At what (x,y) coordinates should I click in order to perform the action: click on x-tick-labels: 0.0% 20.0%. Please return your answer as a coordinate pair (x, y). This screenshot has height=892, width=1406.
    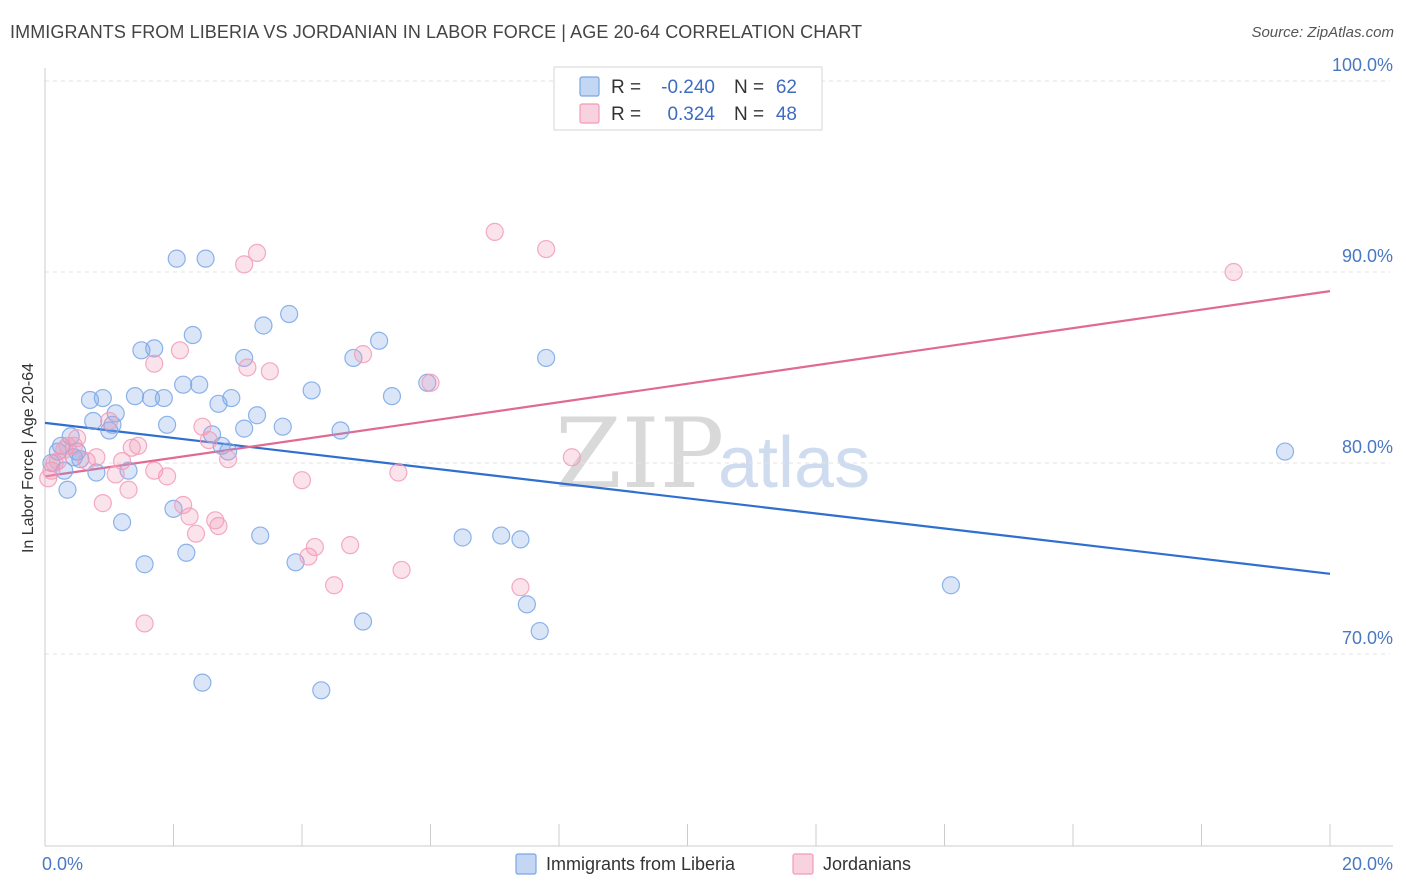
    Looking at the image, I should click on (717, 864).